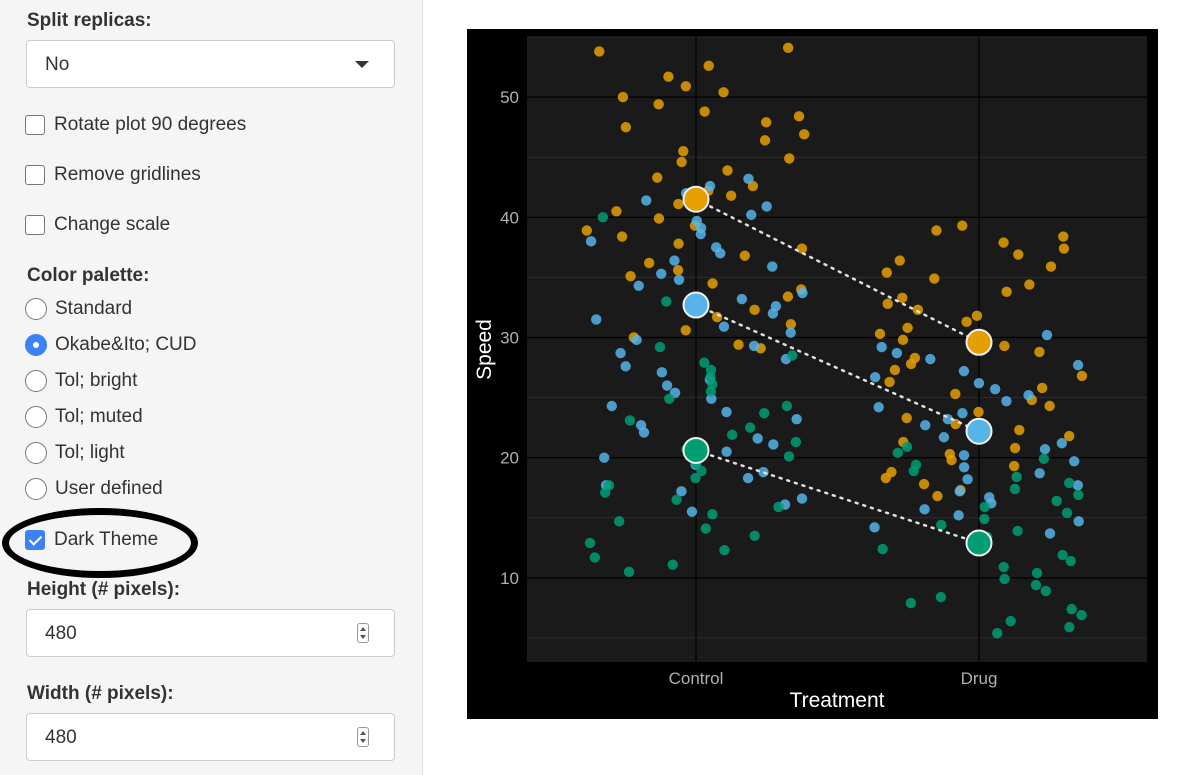  What do you see at coordinates (96, 380) in the screenshot?
I see `palette-option-label: Tol; bright` at bounding box center [96, 380].